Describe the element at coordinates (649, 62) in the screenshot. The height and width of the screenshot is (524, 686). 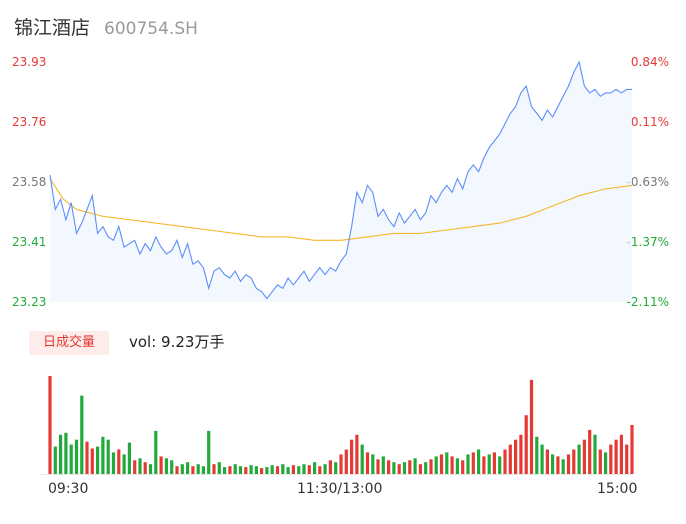
I see `change-tick-label: 0.84%` at that location.